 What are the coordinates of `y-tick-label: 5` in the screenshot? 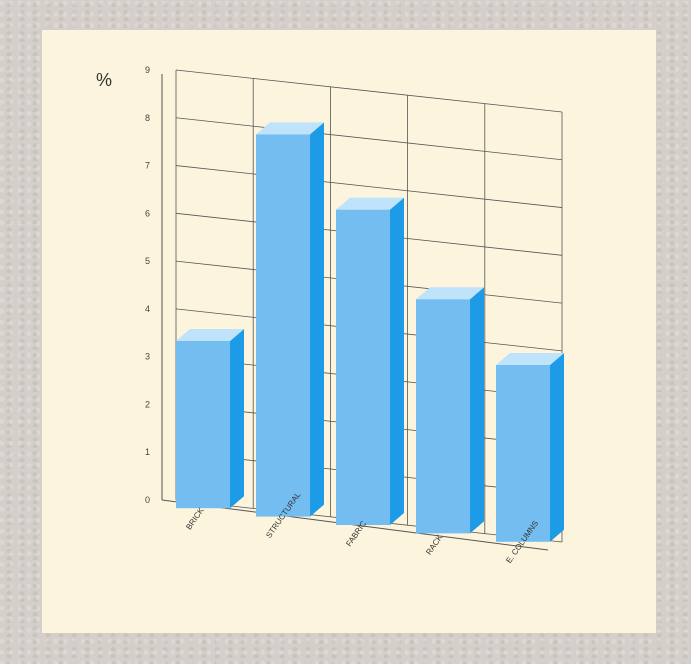 It's located at (147, 261).